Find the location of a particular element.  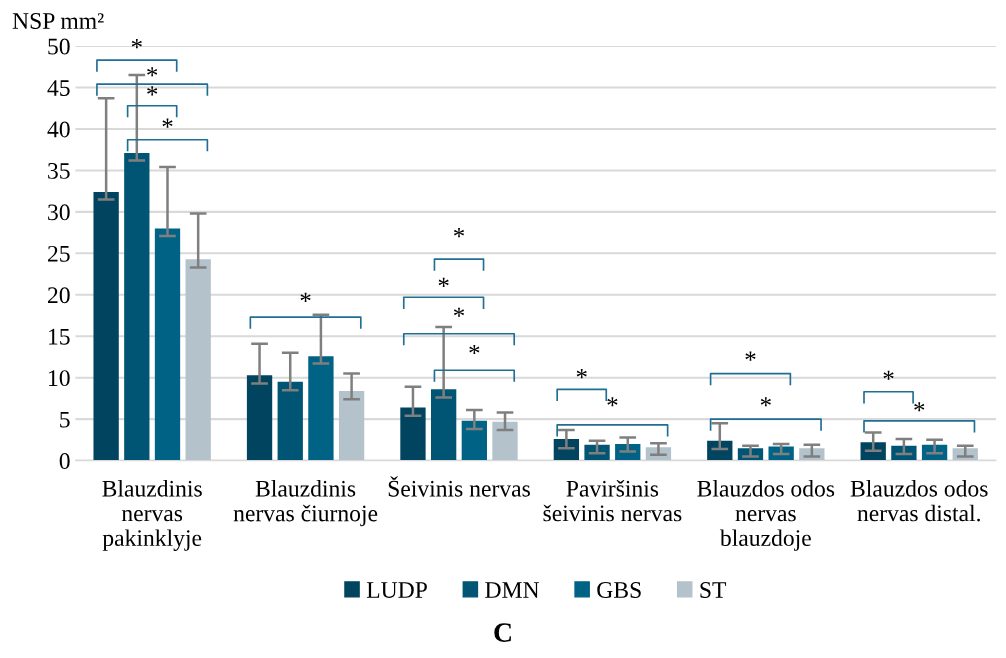

text: C is located at coordinates (502, 632).